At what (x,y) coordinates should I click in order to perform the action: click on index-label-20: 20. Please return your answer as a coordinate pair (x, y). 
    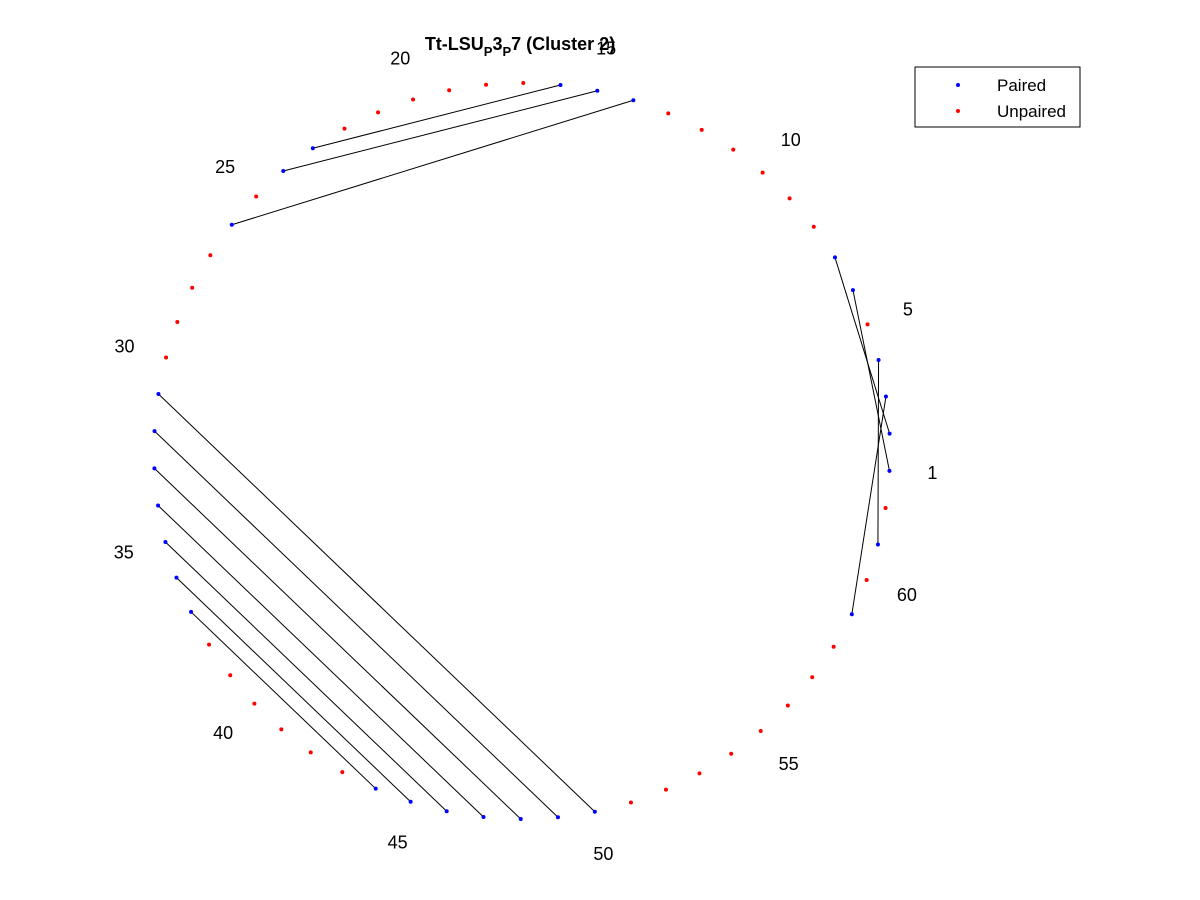
    Looking at the image, I should click on (400, 58).